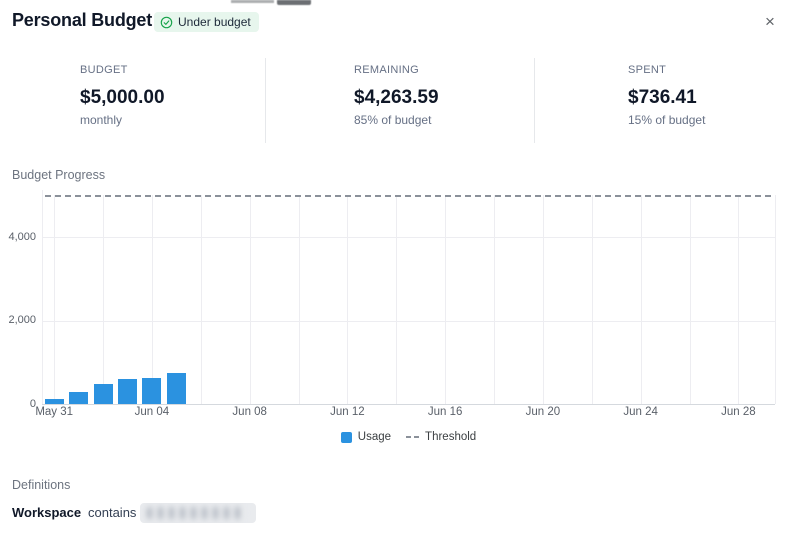  Describe the element at coordinates (408, 196) in the screenshot. I see `threshold-line` at that location.